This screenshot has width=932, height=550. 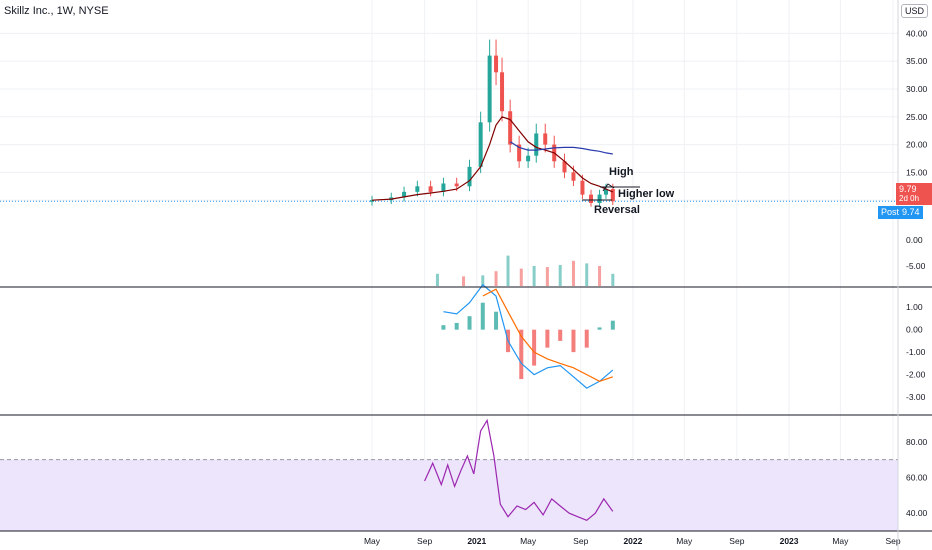 What do you see at coordinates (917, 477) in the screenshot?
I see `rsi-tick-label: 60.00` at bounding box center [917, 477].